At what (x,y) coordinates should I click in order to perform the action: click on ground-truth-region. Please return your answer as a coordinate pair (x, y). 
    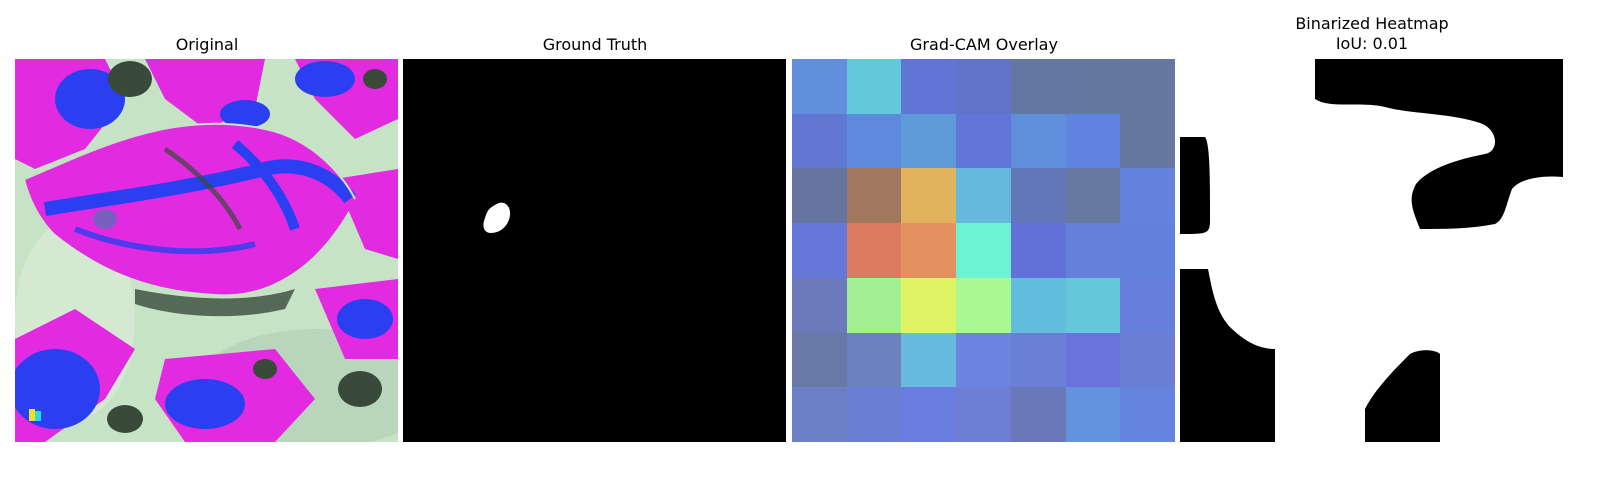
    Looking at the image, I should click on (497, 217).